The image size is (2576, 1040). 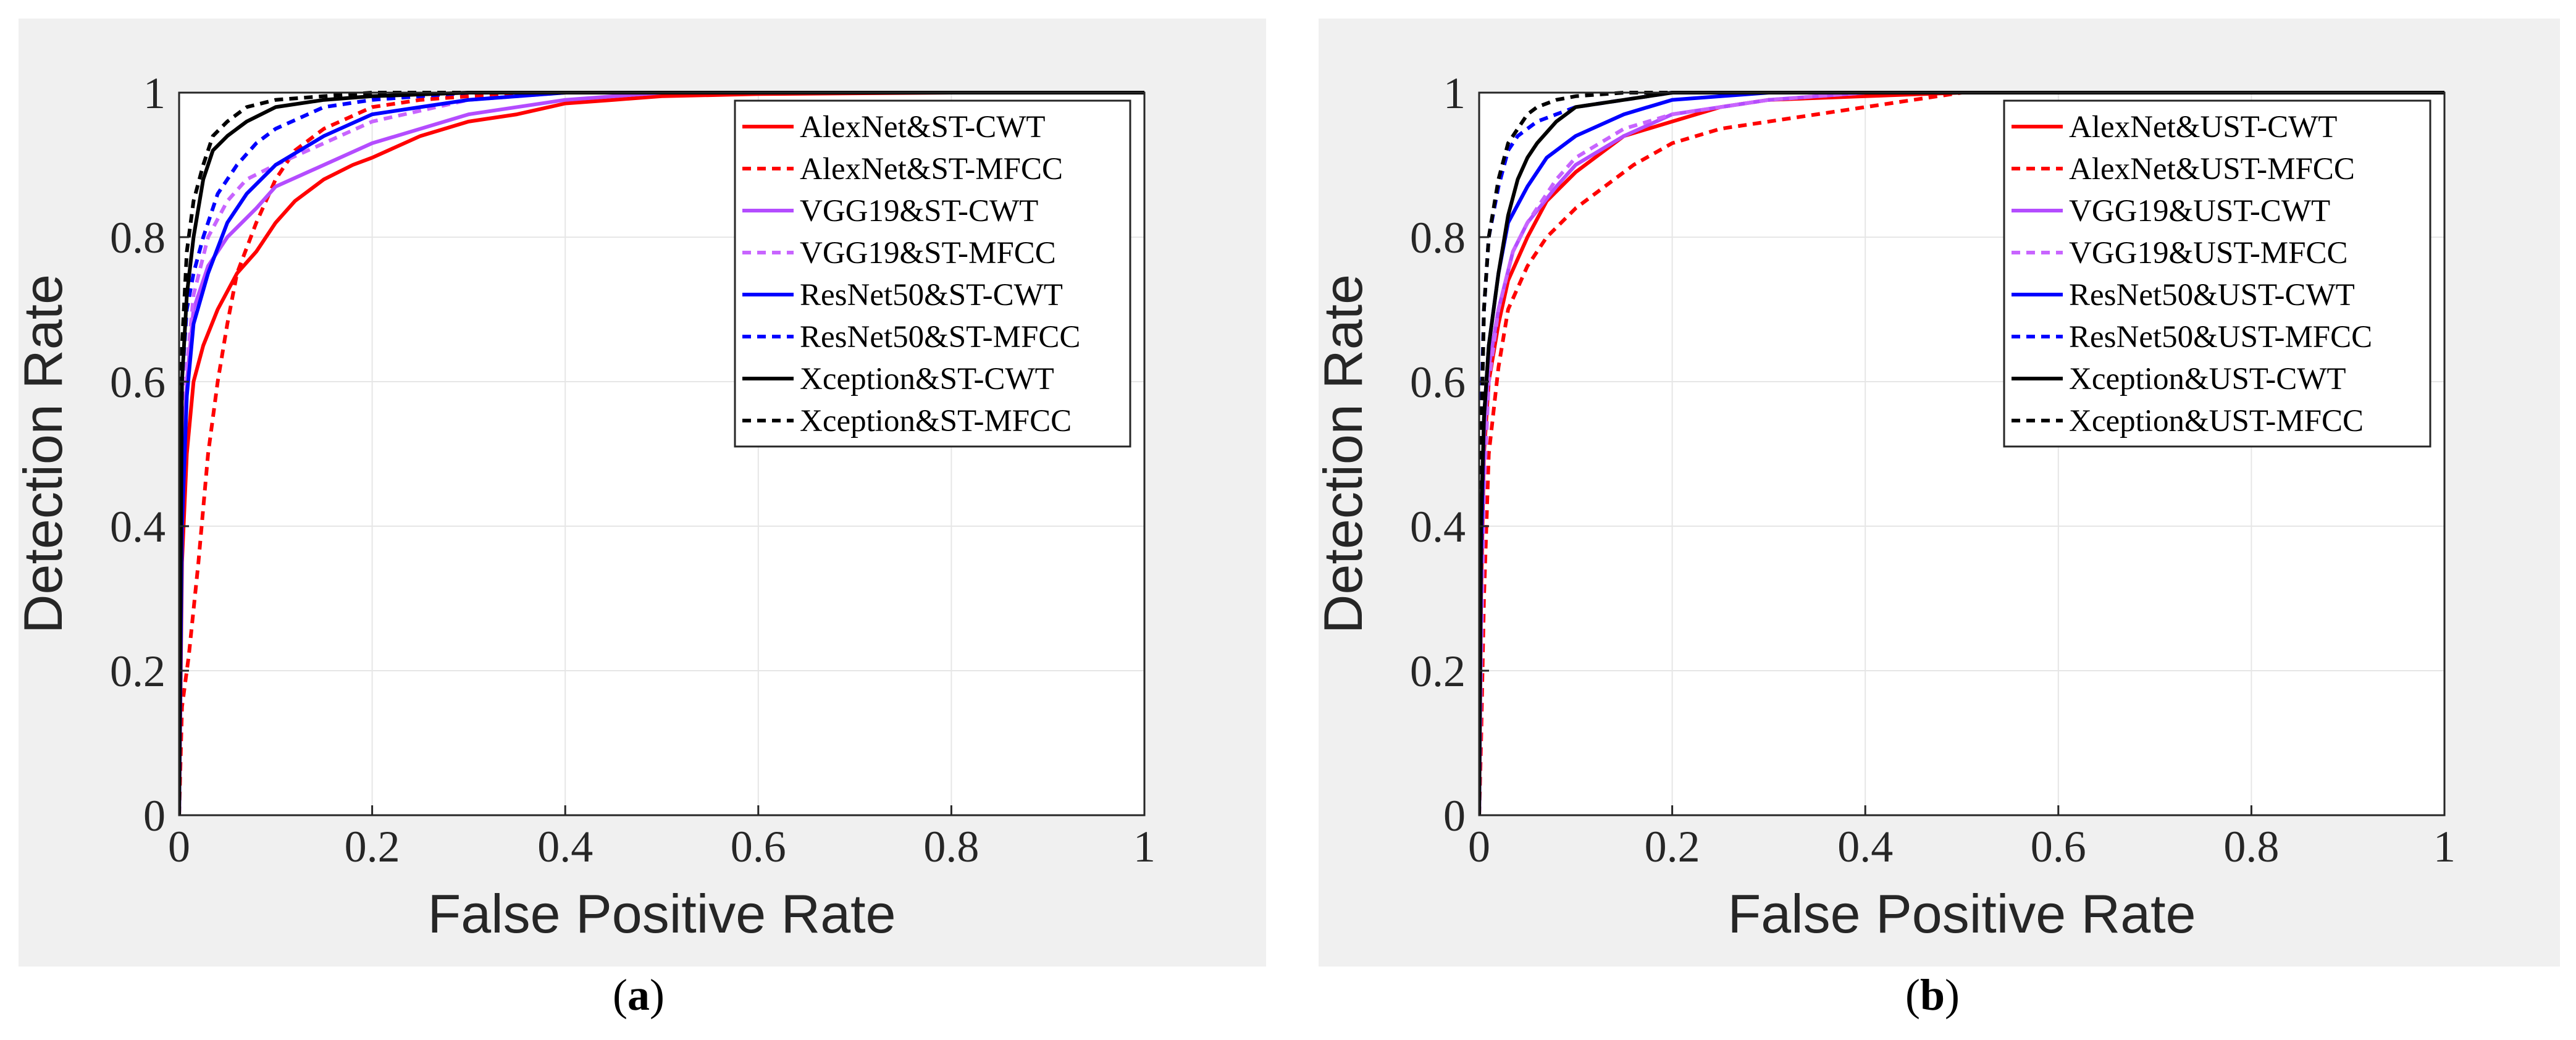 I want to click on x-tick-label-b: 0, so click(x=1479, y=846).